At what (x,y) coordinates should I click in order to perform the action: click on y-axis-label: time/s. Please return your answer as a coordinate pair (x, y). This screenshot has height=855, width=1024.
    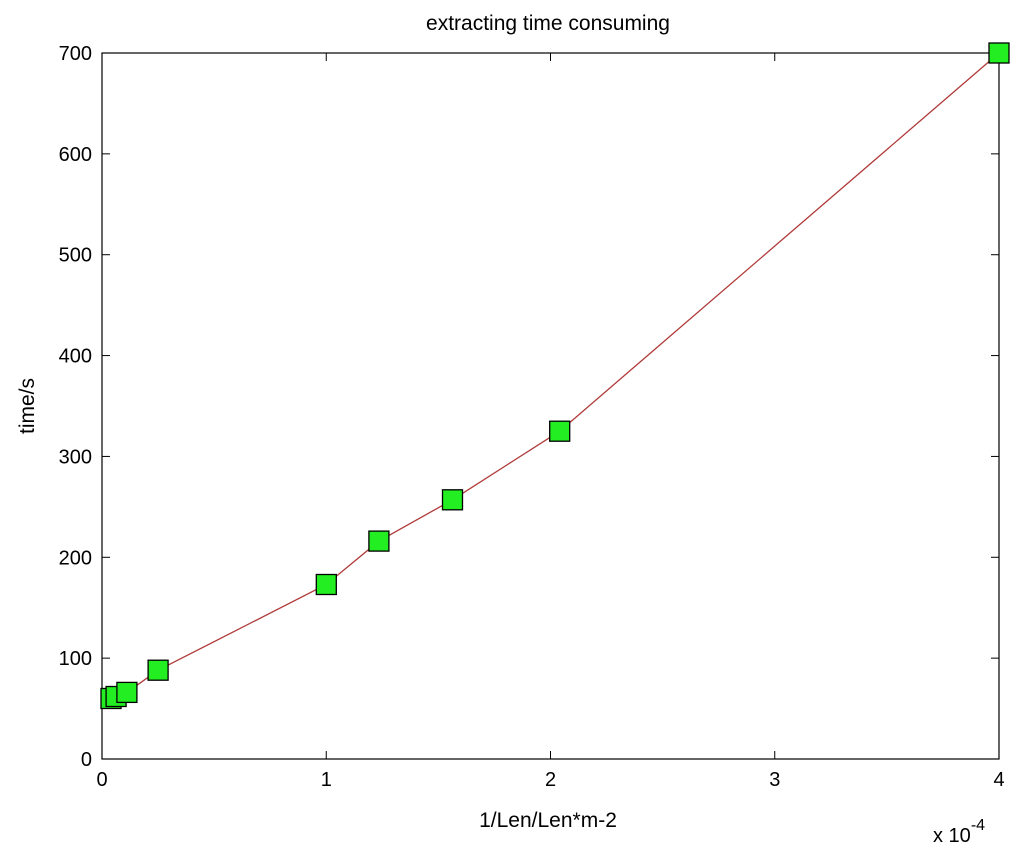
    Looking at the image, I should click on (27, 406).